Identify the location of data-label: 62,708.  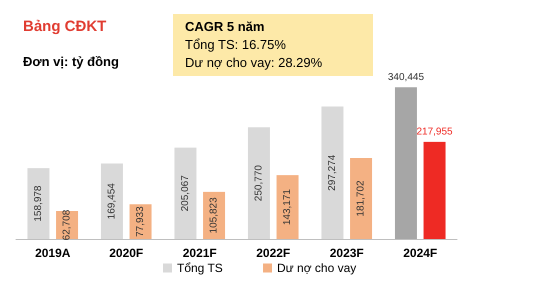
(67, 224).